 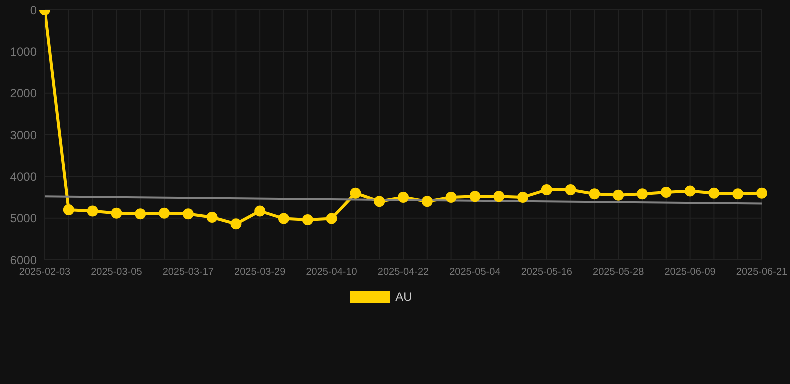 What do you see at coordinates (34, 10) in the screenshot?
I see `y-tick-label: 0` at bounding box center [34, 10].